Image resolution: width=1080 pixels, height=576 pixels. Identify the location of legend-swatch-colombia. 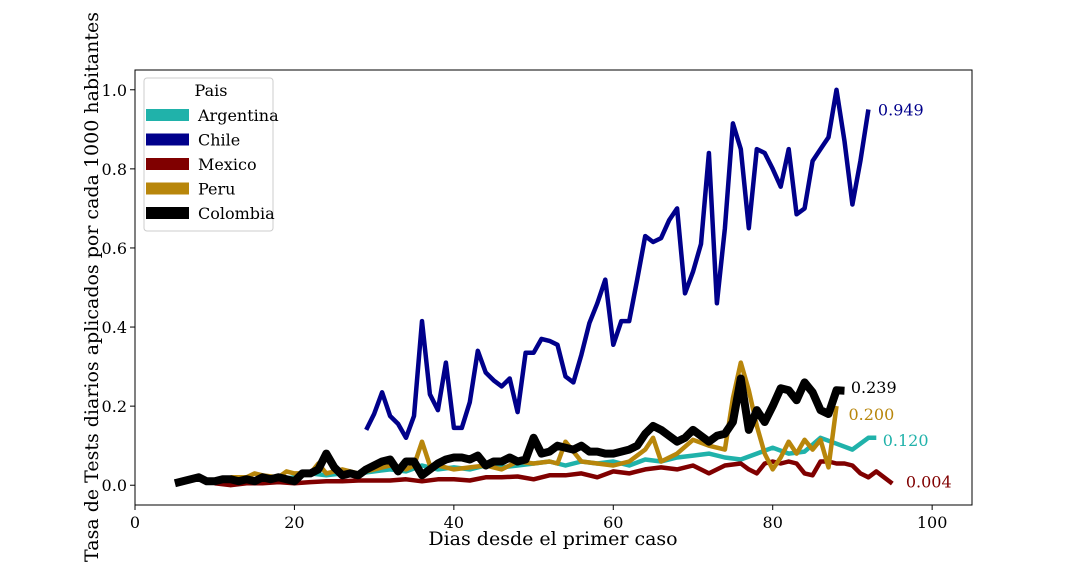
(167, 213).